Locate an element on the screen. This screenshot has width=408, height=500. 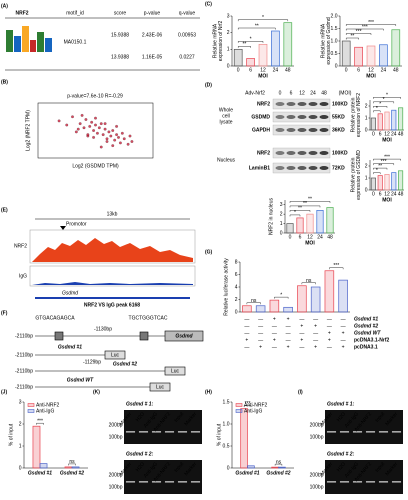
kd-label: 72KD is located at coordinates (338, 168).